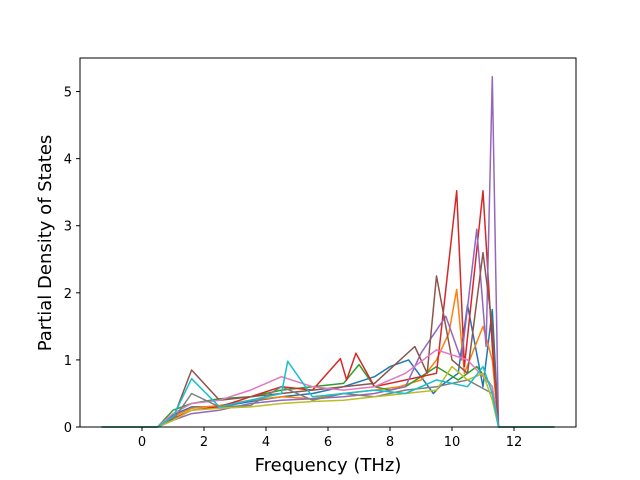 This screenshot has height=480, width=640. I want to click on y-tick-label: 1, so click(68, 361).